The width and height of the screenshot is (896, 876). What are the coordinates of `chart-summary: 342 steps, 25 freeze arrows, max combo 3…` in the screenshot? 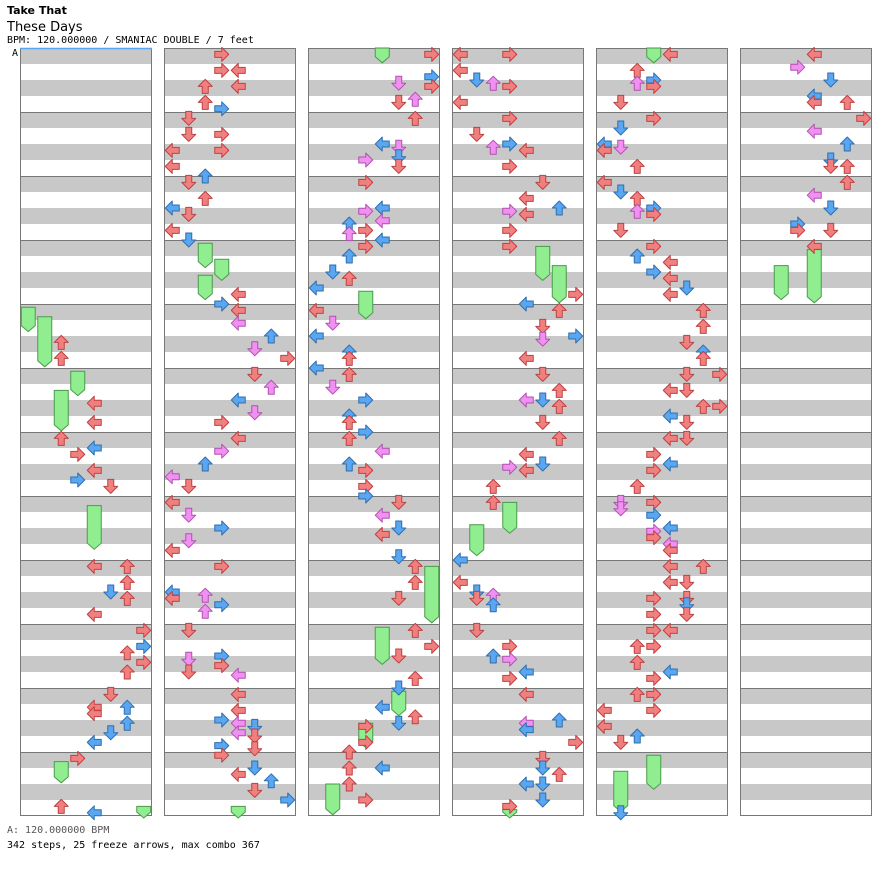 It's located at (133, 845).